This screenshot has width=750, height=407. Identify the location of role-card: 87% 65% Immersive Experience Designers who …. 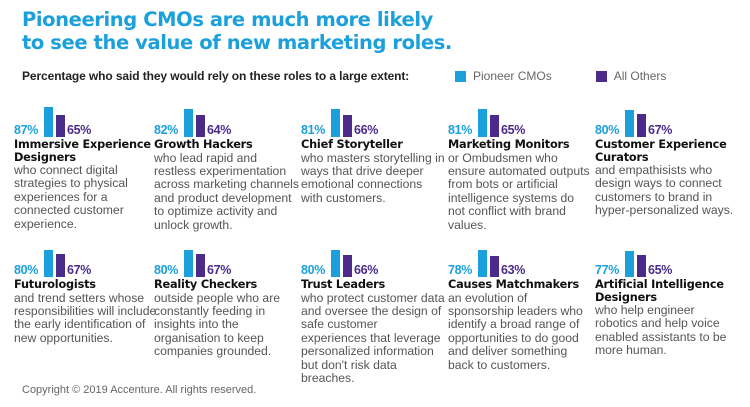
(86, 167).